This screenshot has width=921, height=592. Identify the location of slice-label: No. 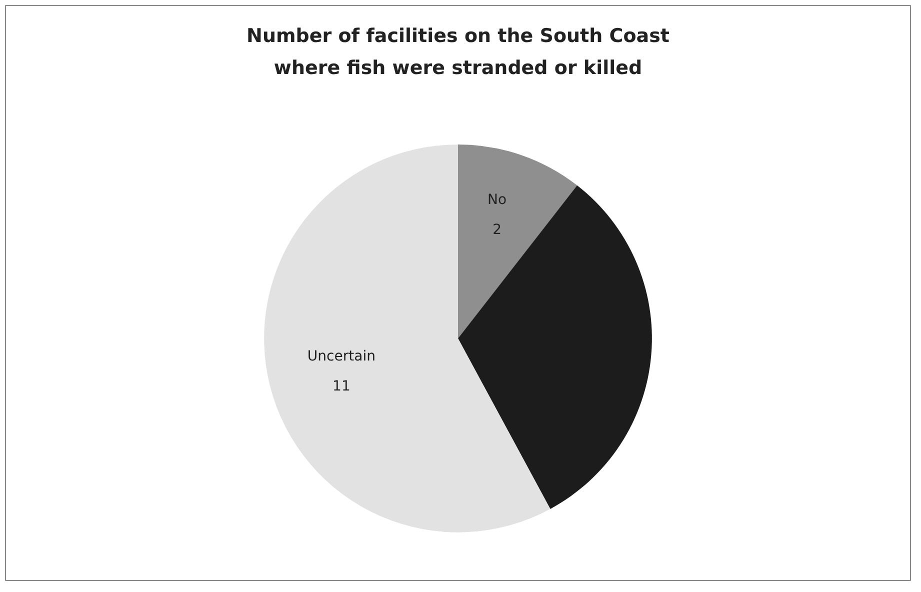
(497, 200).